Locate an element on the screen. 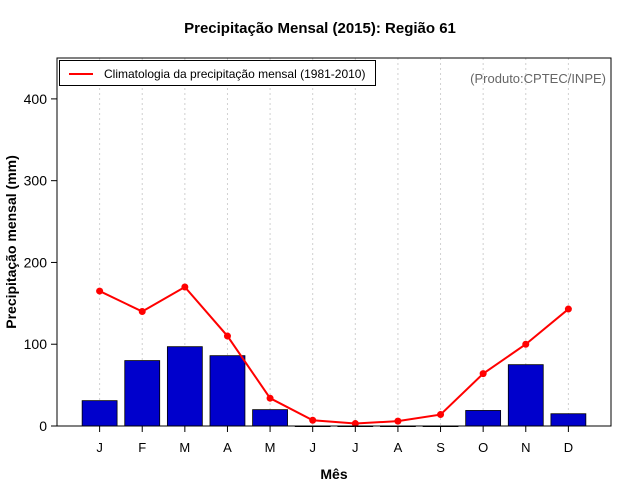 This screenshot has height=500, width=640. y-axis-label: Precipitação mensal (mm) is located at coordinates (11, 242).